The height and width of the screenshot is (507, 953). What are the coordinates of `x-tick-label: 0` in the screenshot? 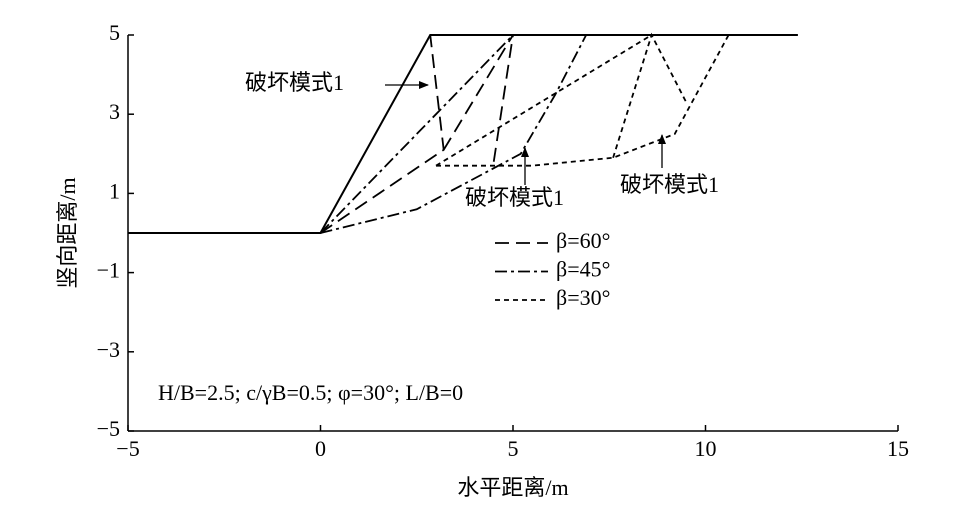 It's located at (320, 448).